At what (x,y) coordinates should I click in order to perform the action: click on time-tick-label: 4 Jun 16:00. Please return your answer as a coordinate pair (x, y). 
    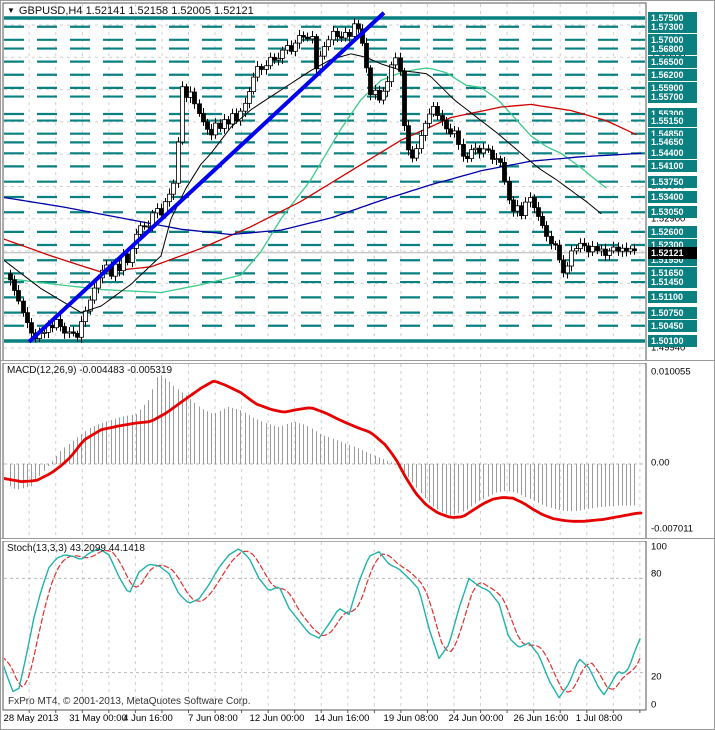
    Looking at the image, I should click on (148, 718).